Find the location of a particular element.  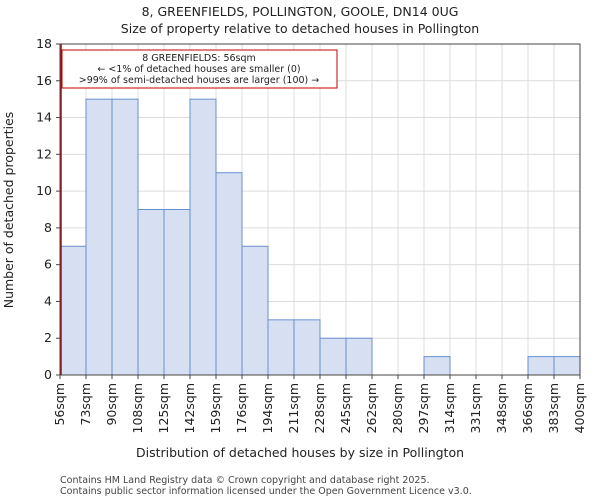

y-tick-label: 10 is located at coordinates (44, 190).